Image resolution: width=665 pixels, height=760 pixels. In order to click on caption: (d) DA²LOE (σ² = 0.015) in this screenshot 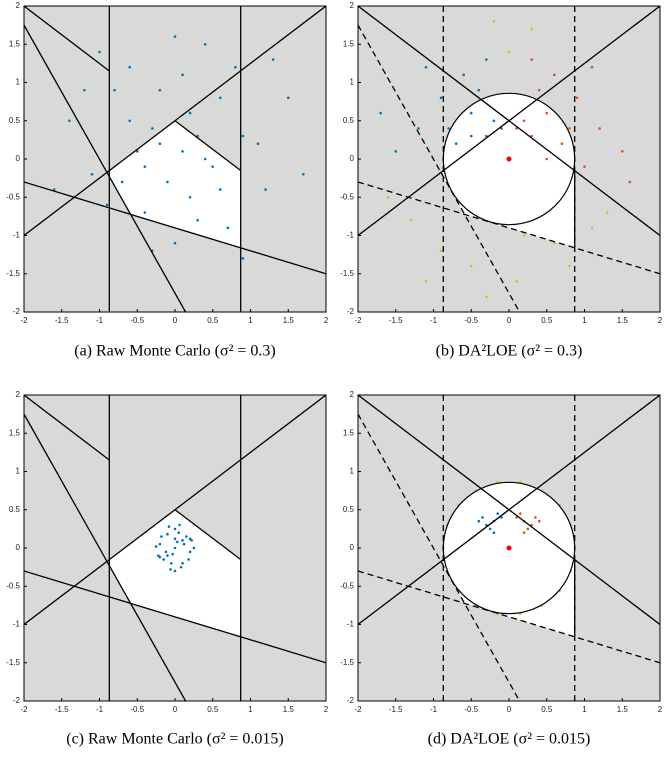, I will do `click(509, 739)`.